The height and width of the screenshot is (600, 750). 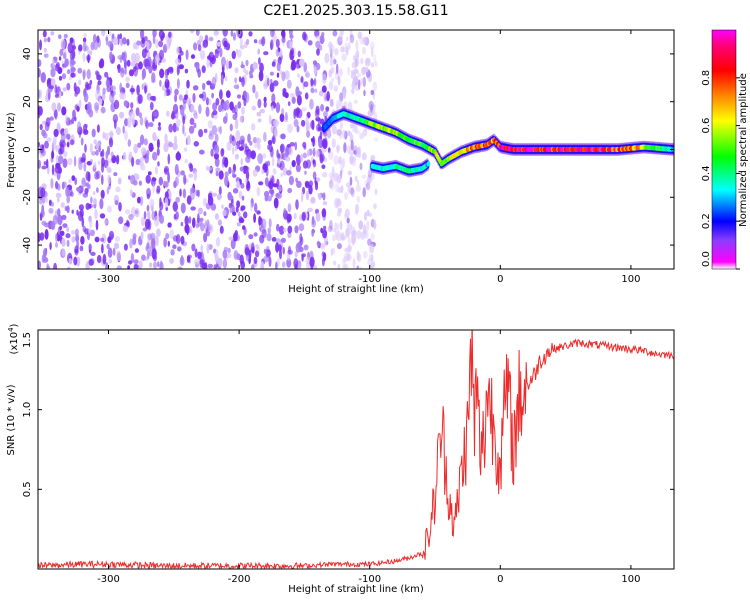 I want to click on bottom-y-axis-label: SNR (10 * v/v), so click(x=11, y=419).